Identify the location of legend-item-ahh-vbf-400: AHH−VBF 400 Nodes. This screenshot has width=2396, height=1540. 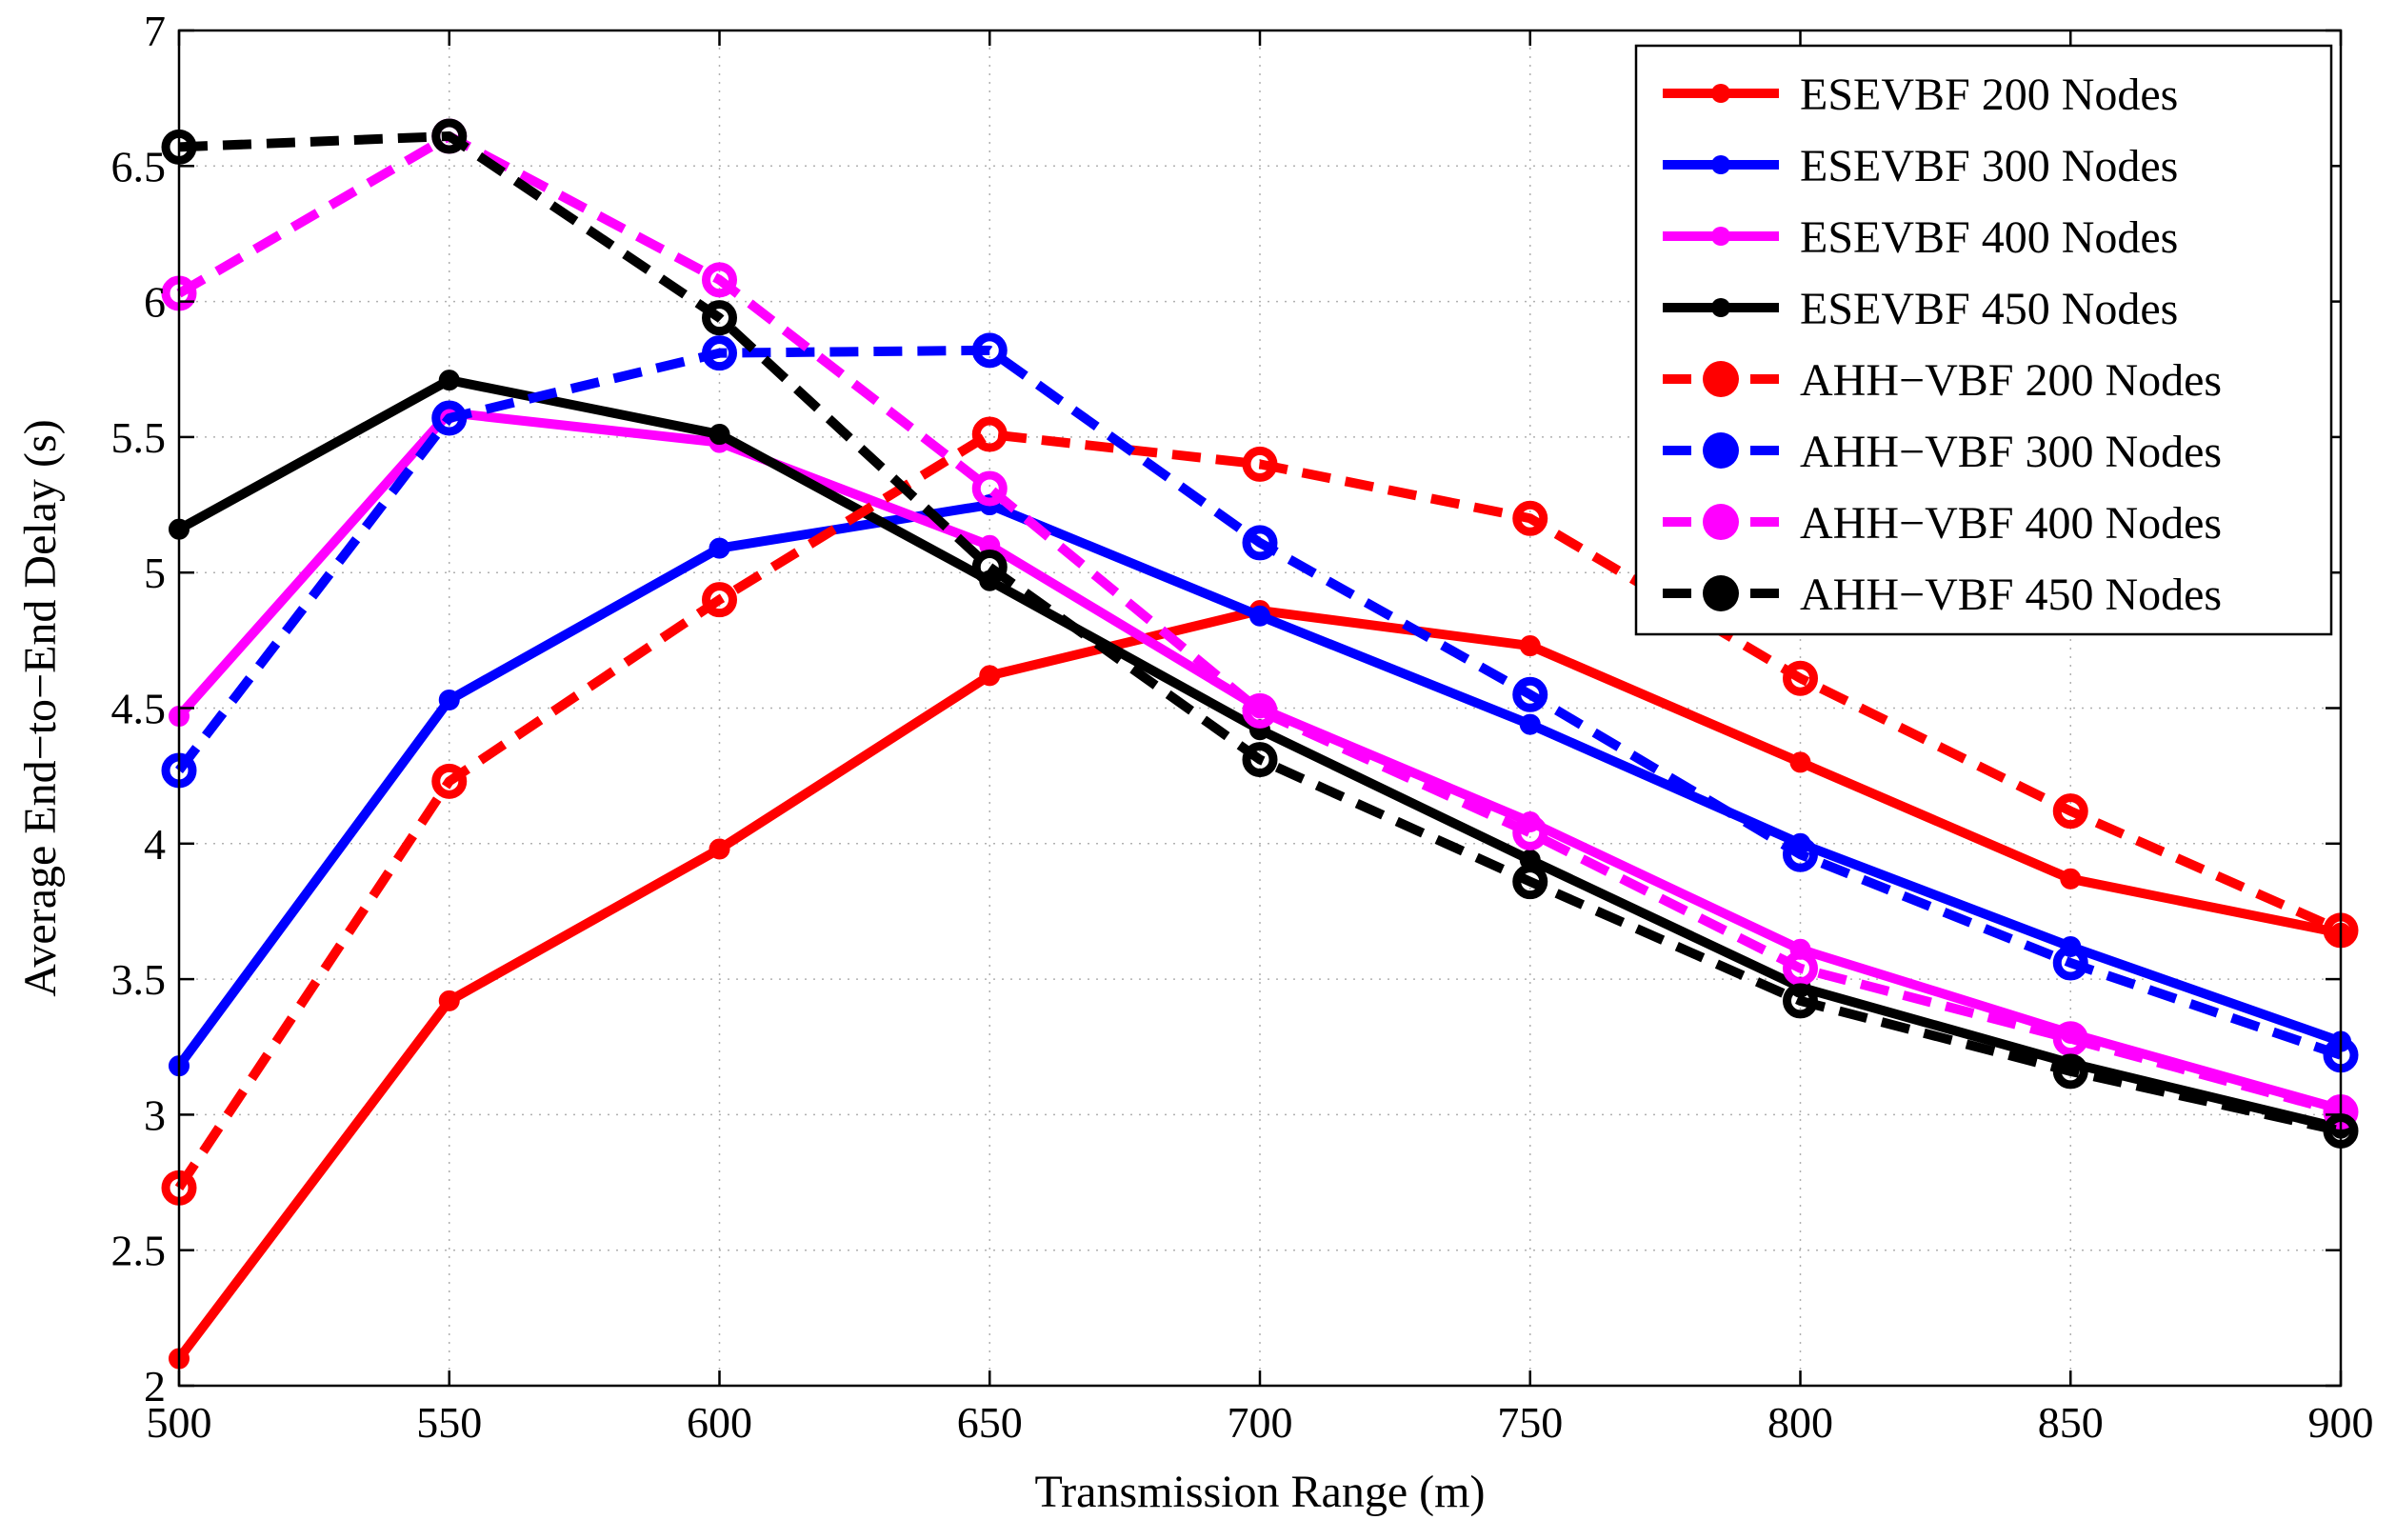
(1942, 523).